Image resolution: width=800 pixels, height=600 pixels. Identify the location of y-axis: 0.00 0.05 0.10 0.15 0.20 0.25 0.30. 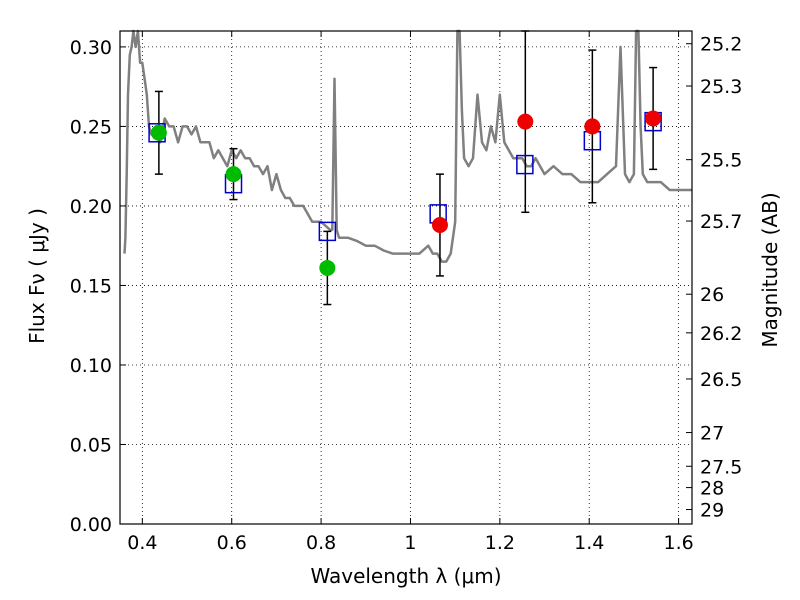
(98, 286).